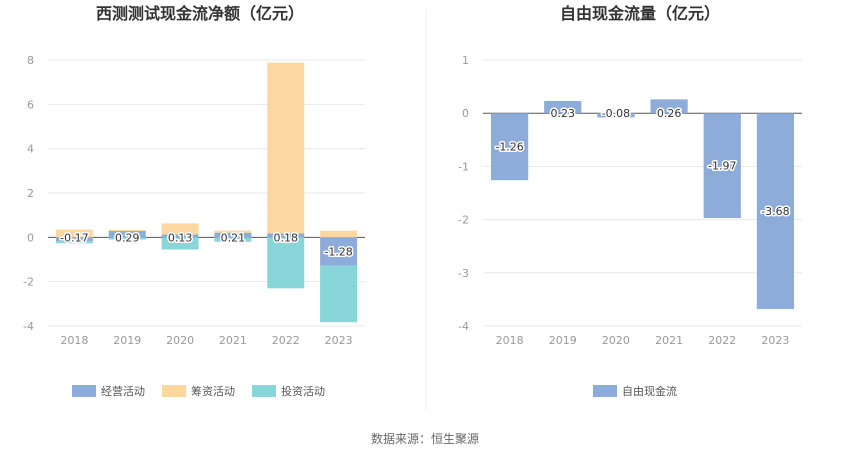 The width and height of the screenshot is (850, 459). Describe the element at coordinates (339, 294) in the screenshot. I see `bar-投资活动-2023` at that location.